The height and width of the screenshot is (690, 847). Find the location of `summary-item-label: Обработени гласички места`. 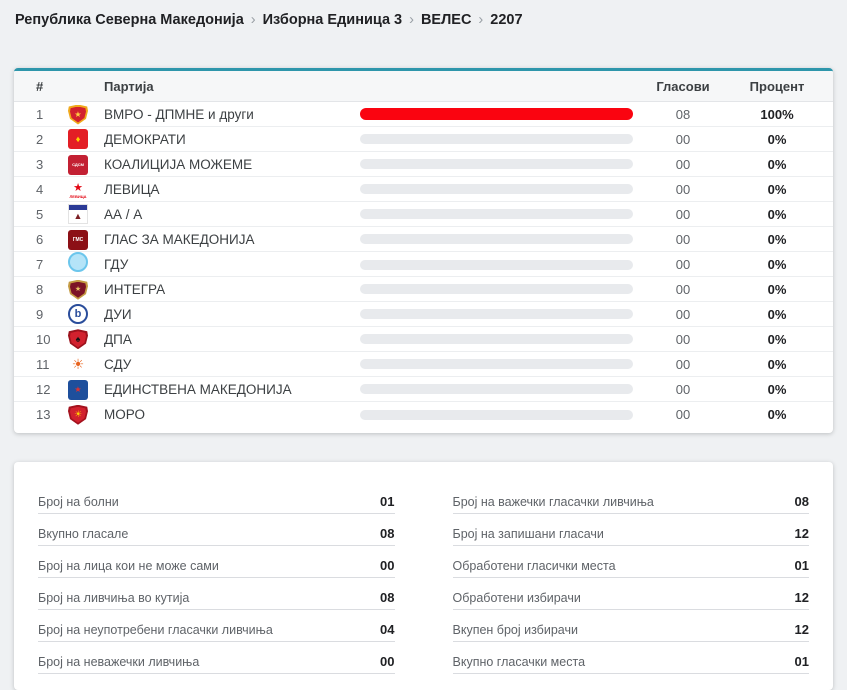

summary-item-label: Обработени гласички места is located at coordinates (534, 566).